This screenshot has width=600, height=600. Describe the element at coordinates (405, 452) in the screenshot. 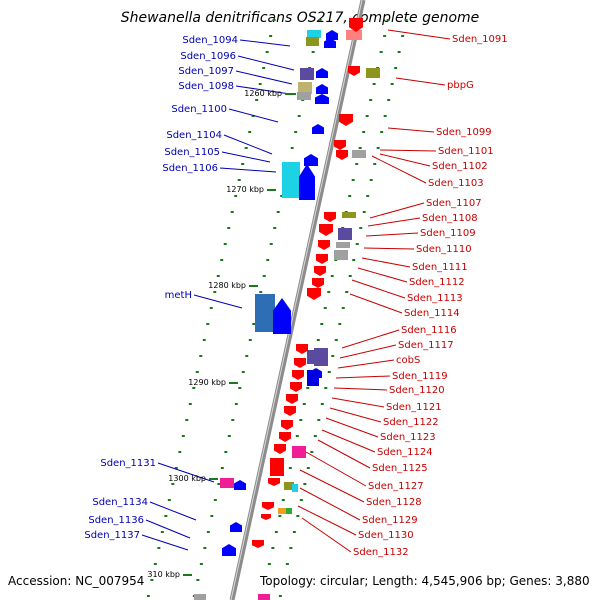

I see `gene-label-sden-1124: Sden_1124` at that location.